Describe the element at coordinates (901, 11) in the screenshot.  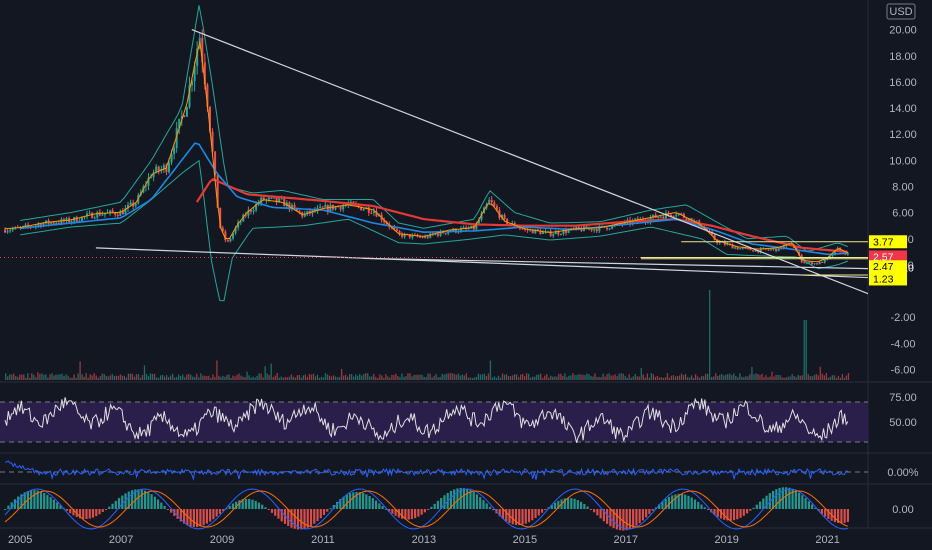
I see `currency-badge` at that location.